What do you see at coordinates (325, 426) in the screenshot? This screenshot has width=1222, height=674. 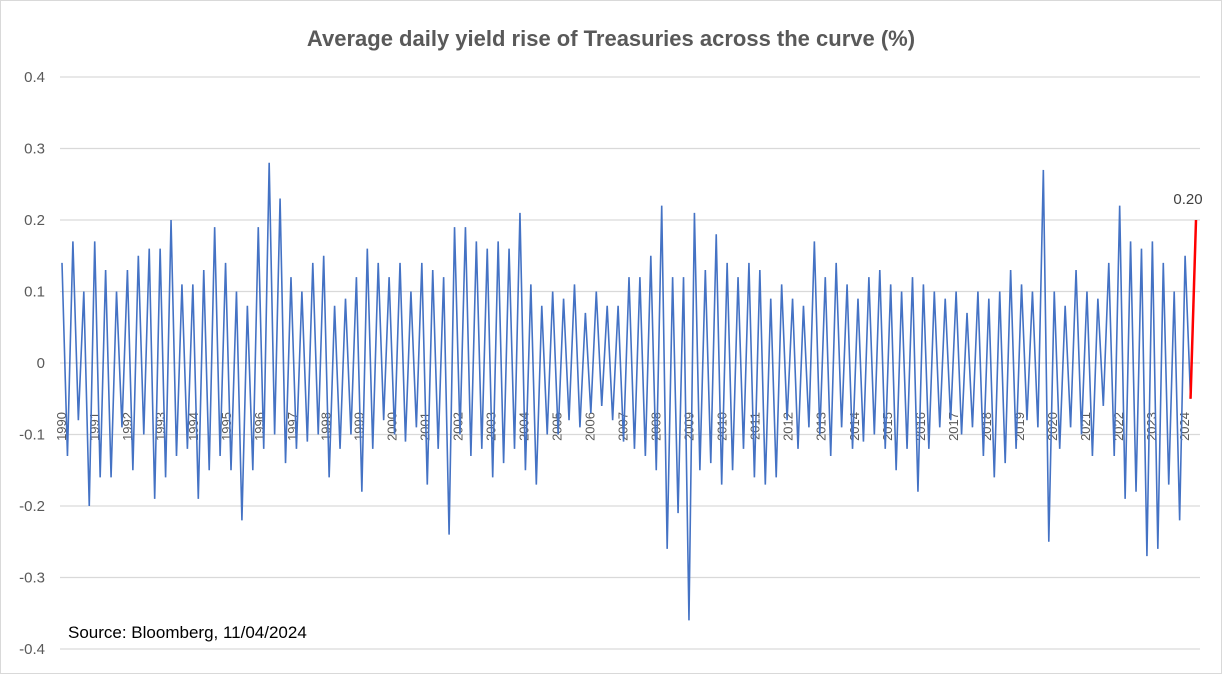 I see `x-tick-label: 1998` at bounding box center [325, 426].